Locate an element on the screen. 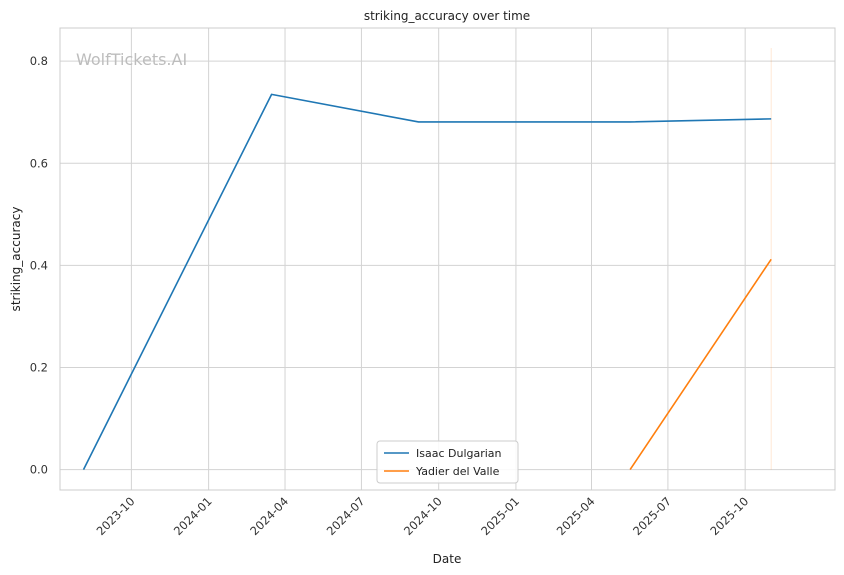 This screenshot has width=844, height=575. y-tick-label: 0.4 is located at coordinates (39, 265).